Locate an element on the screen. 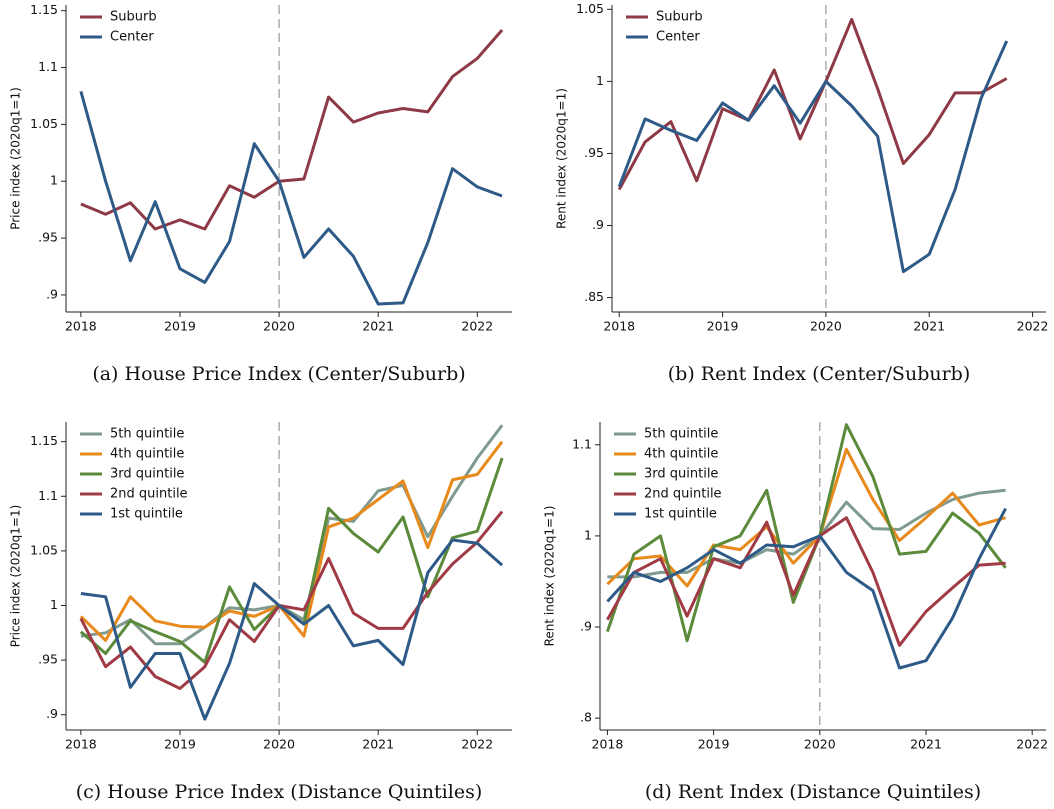 Image resolution: width=1054 pixels, height=809 pixels. y-tick-label: .85 is located at coordinates (594, 296).